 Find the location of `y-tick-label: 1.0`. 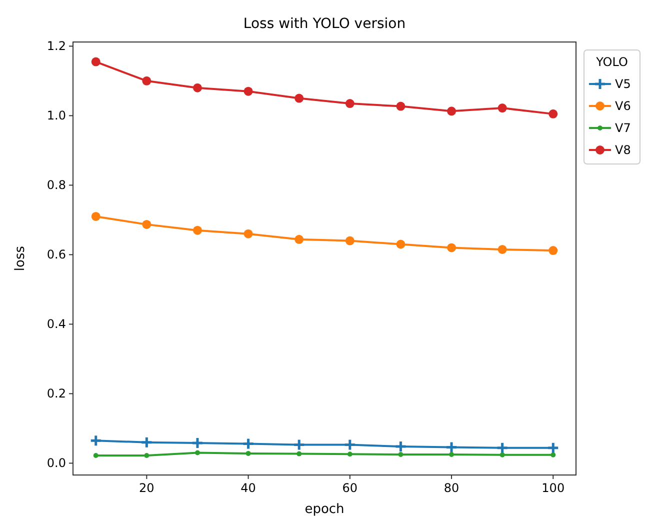

y-tick-label: 1.0 is located at coordinates (56, 115).